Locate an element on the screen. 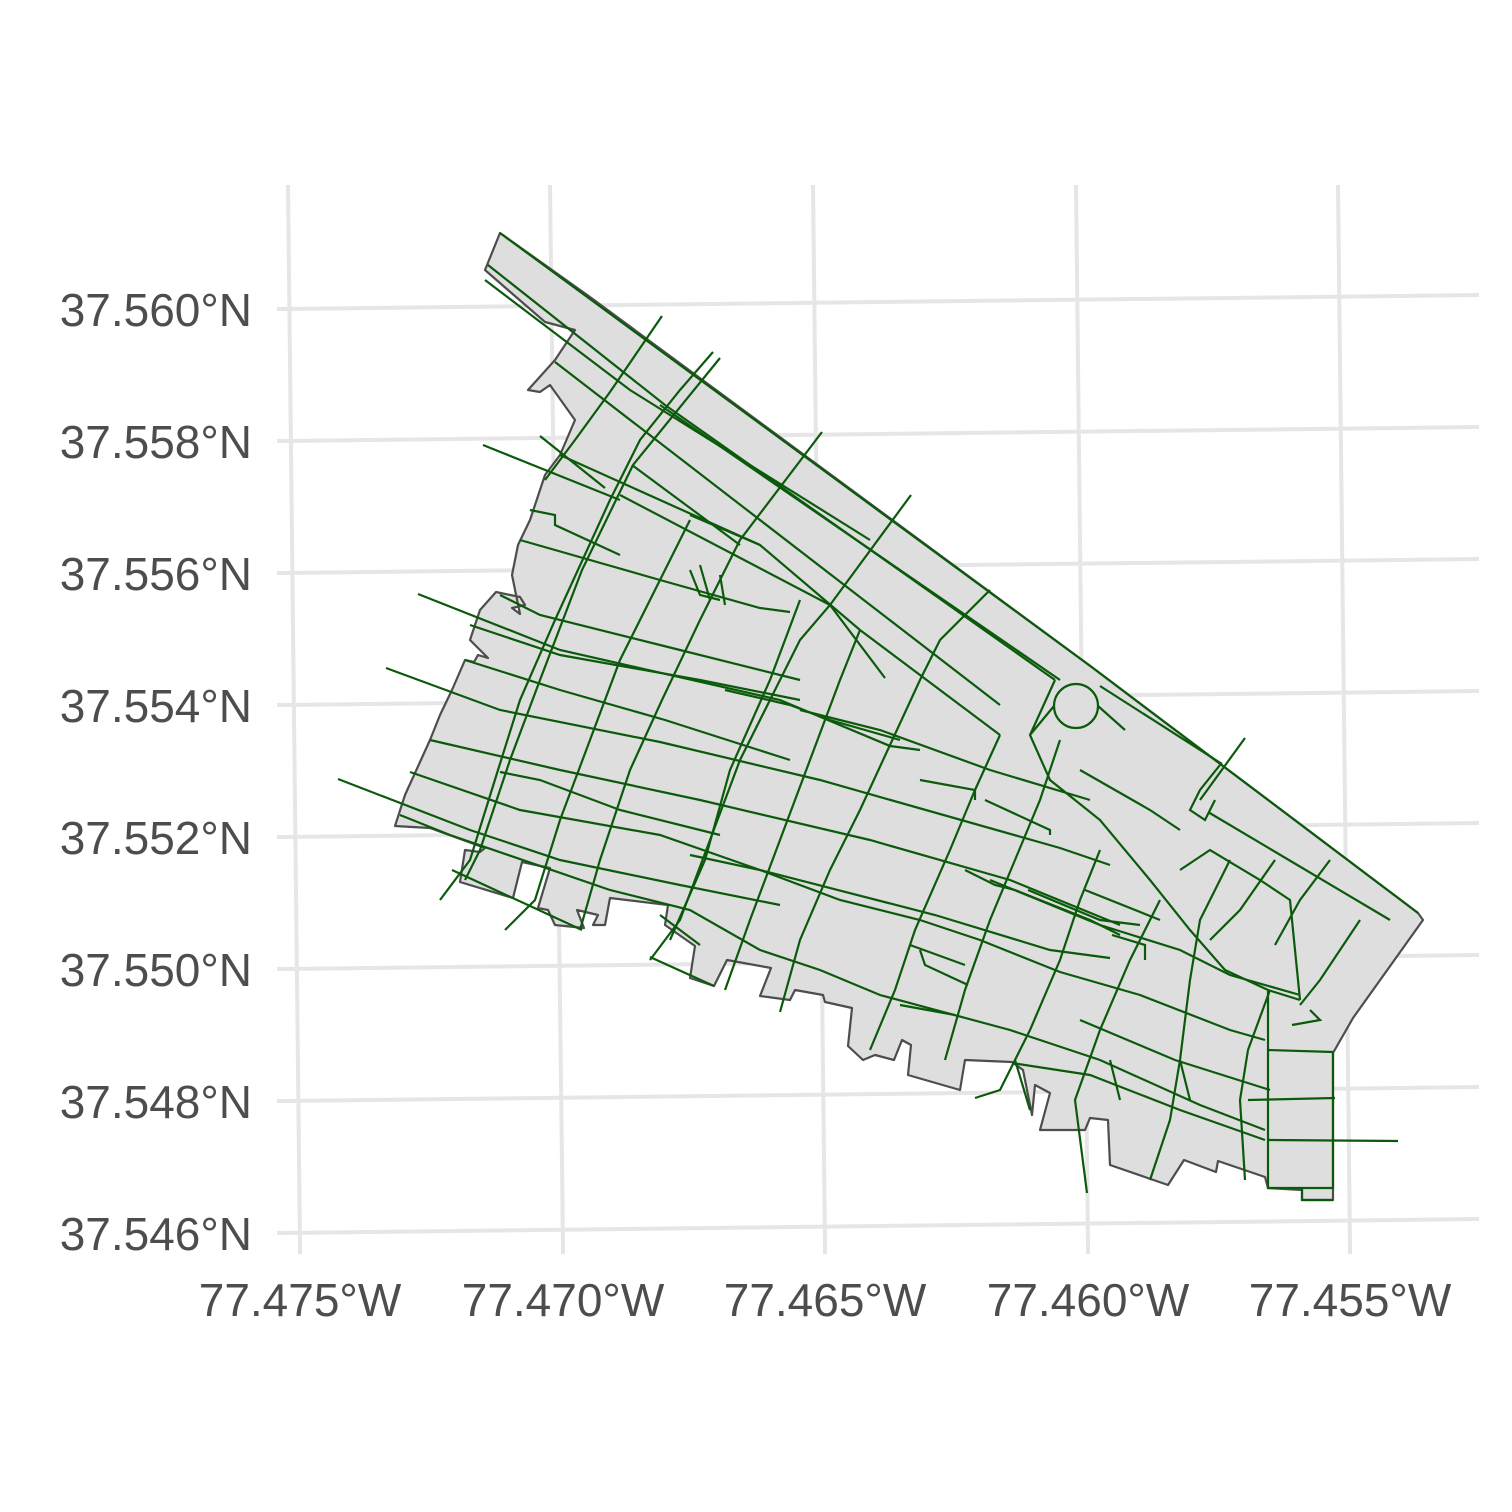 The height and width of the screenshot is (1512, 1512). y-tick-label: 37.554°N is located at coordinates (156, 706).